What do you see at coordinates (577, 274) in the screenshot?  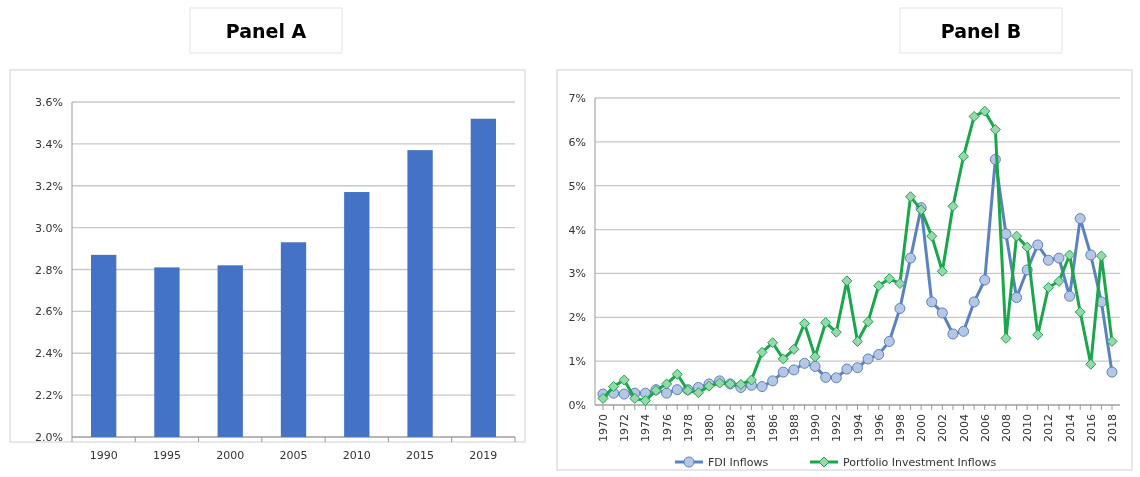 I see `y-tick-label: 3%` at bounding box center [577, 274].